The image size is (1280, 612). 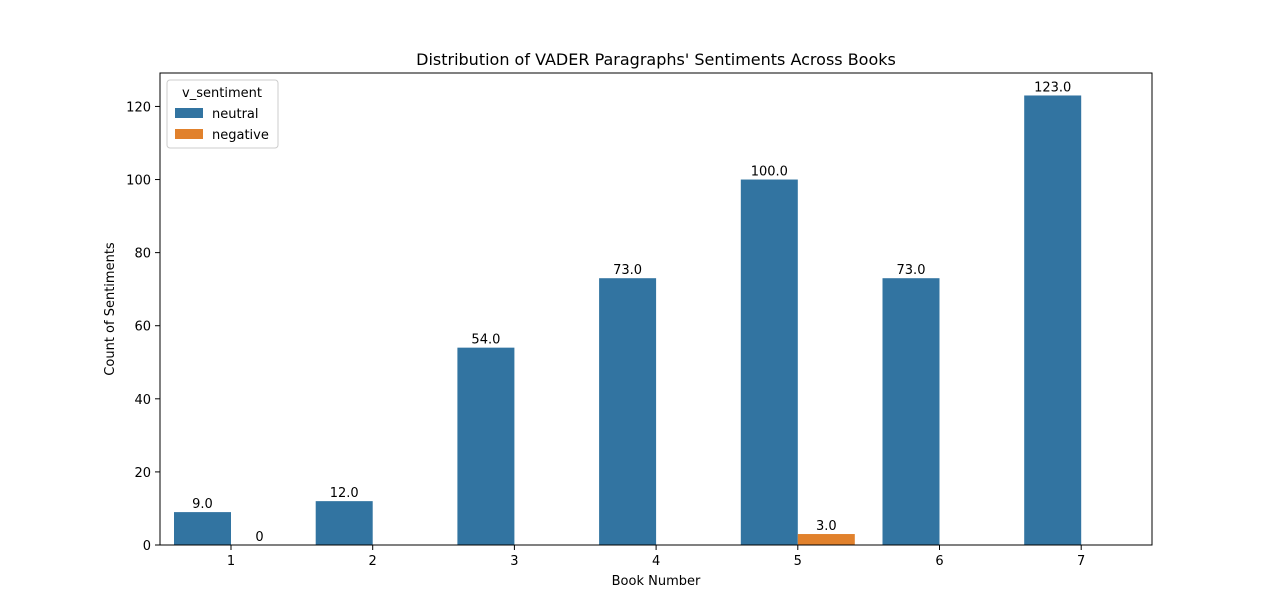 What do you see at coordinates (373, 561) in the screenshot?
I see `x-tick-label-2: 2` at bounding box center [373, 561].